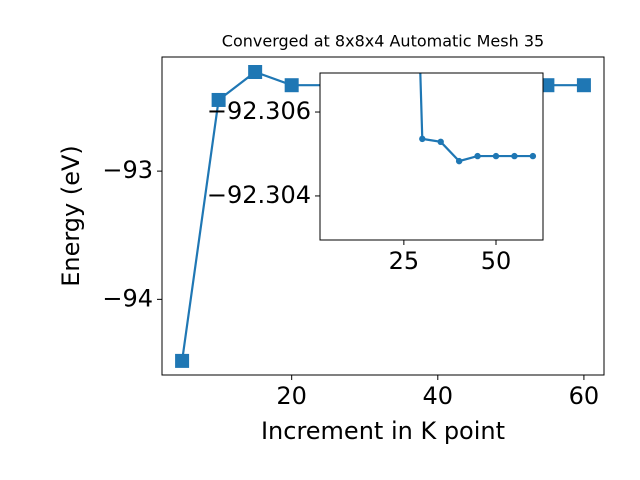 Image resolution: width=640 pixels, height=480 pixels. I want to click on x-tick-label: 40, so click(438, 396).